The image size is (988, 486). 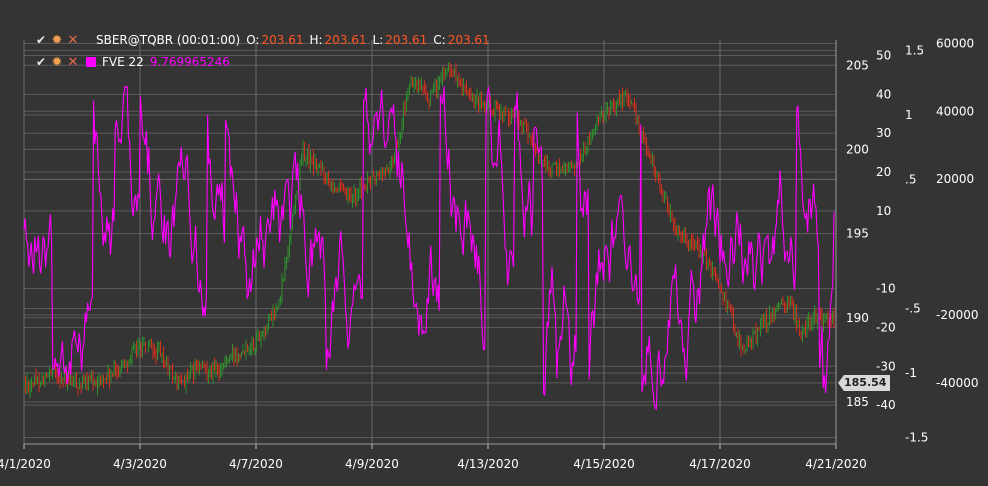 I want to click on x-tick-label: 4/21/2020, so click(x=836, y=464).